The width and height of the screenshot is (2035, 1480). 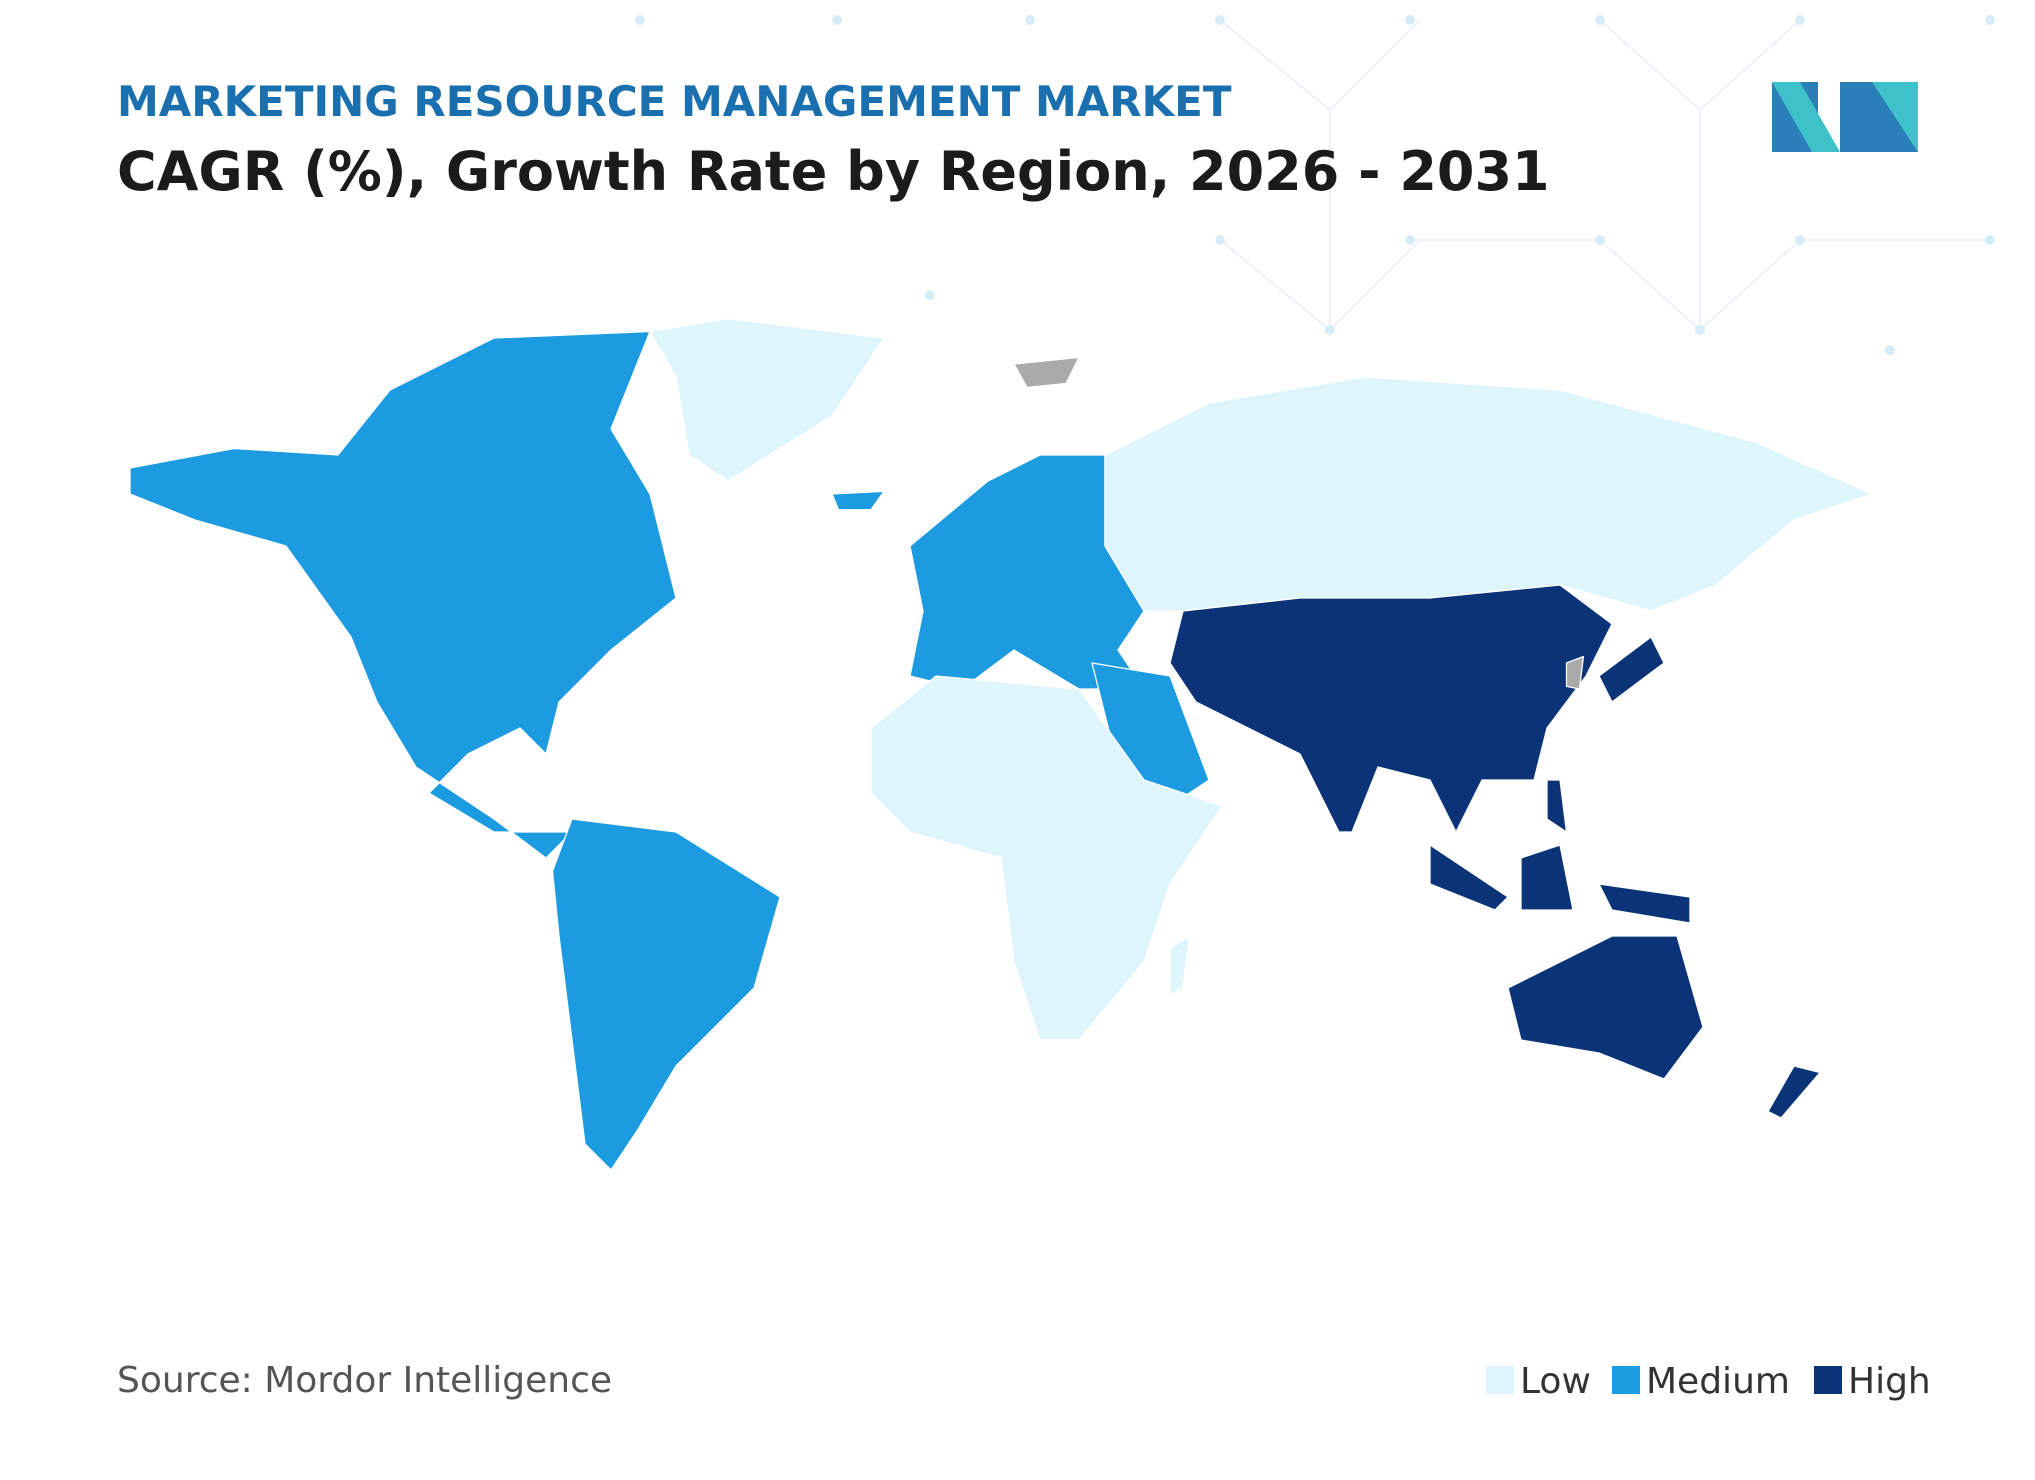 What do you see at coordinates (1391, 708) in the screenshot?
I see `asia` at bounding box center [1391, 708].